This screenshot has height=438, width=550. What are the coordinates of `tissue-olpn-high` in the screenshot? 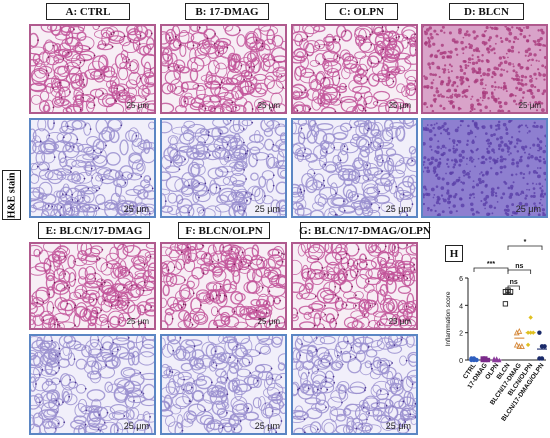 It's located at (354, 168).